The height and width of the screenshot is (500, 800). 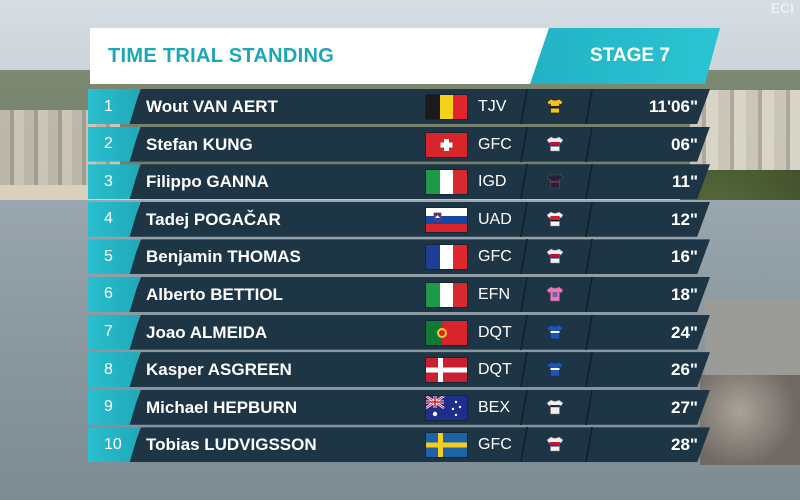 I want to click on flag-portugal-icon, so click(x=446, y=332).